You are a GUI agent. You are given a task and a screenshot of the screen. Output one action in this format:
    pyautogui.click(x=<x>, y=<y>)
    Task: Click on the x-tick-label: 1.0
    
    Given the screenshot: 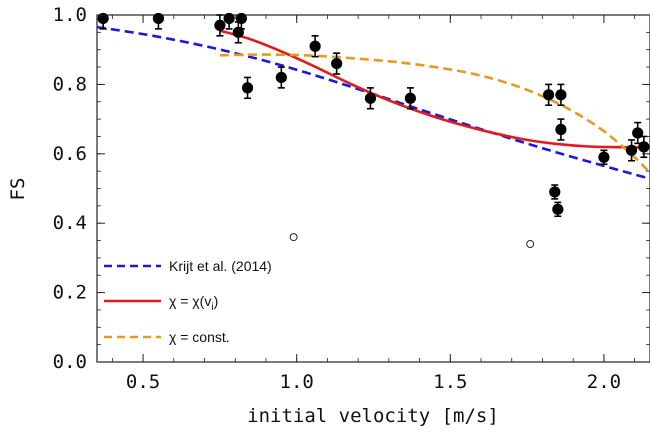 What is the action you would take?
    pyautogui.click(x=297, y=382)
    